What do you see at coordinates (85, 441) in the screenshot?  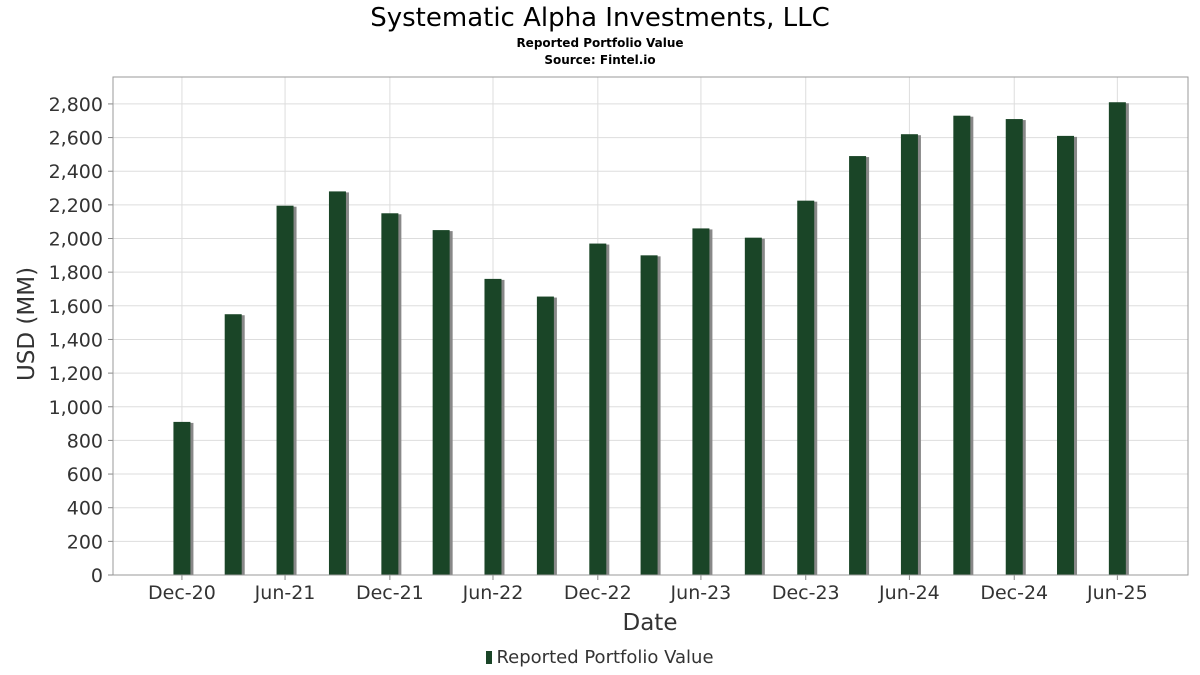 I see `y-tick-label: 800` at bounding box center [85, 441].